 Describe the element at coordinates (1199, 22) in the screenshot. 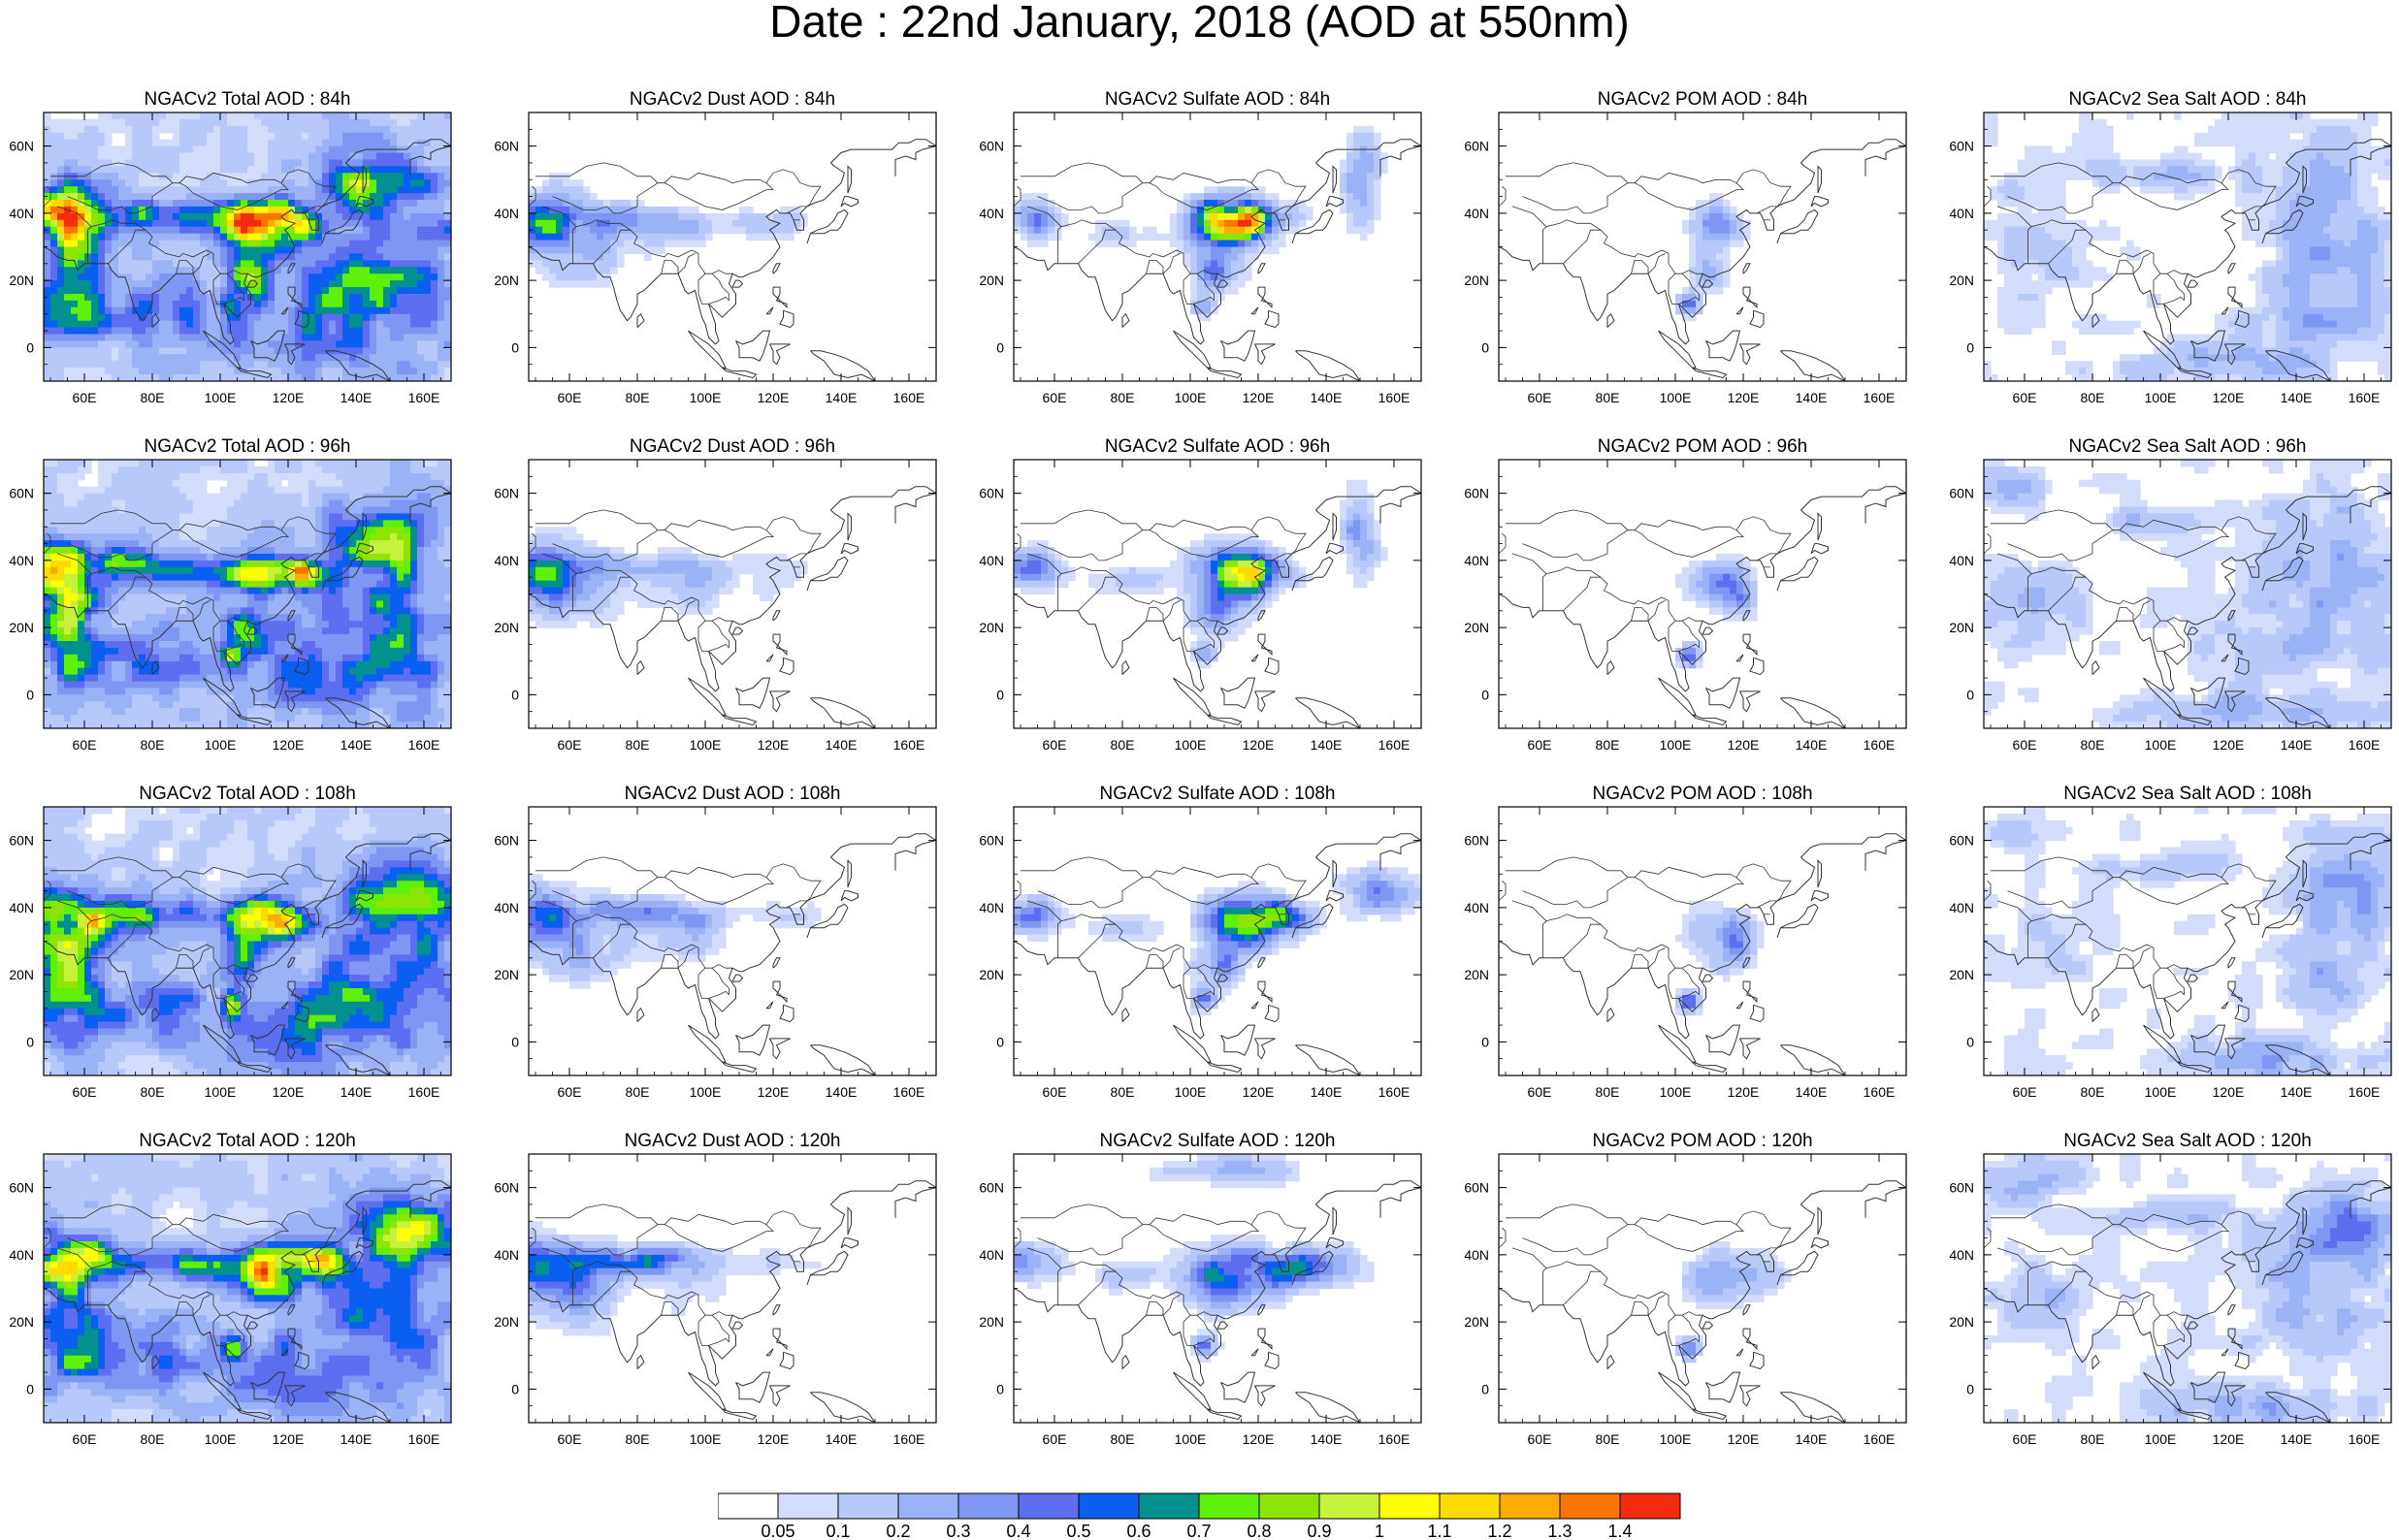

I see `page-title: Date : 22nd January, 2018 (AOD at 550nm)` at that location.